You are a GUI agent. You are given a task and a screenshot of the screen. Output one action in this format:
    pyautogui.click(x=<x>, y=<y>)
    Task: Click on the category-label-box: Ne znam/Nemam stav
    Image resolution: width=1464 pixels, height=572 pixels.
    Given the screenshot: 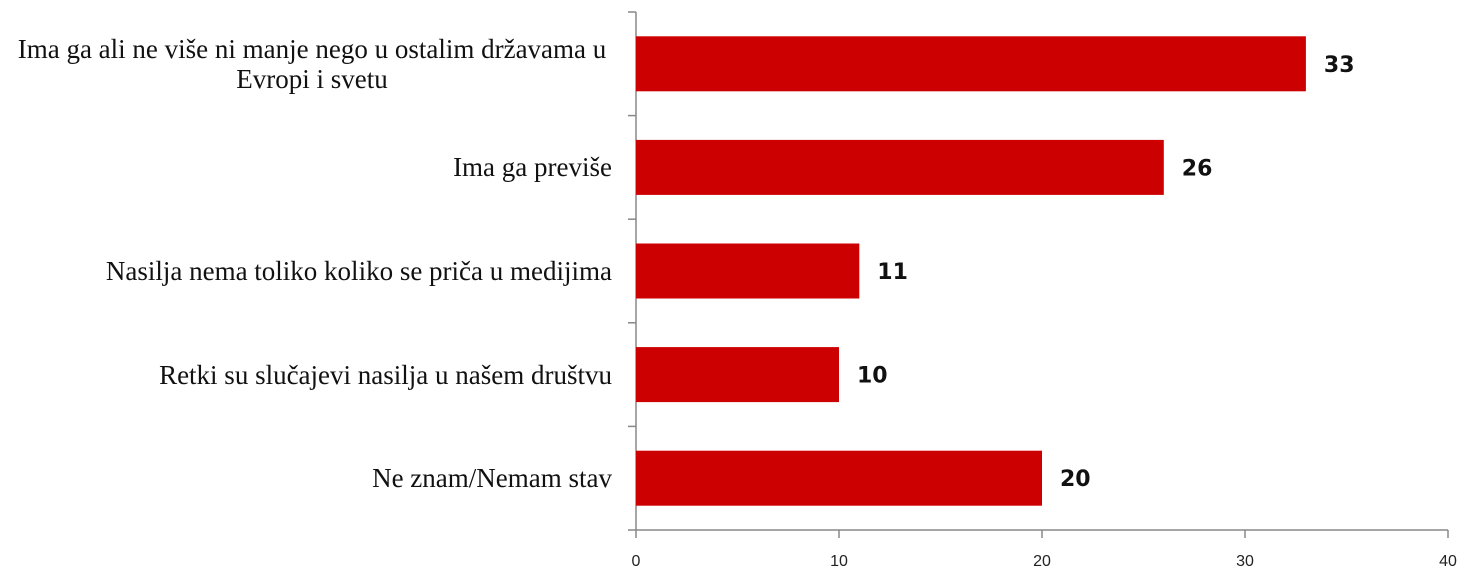 What is the action you would take?
    pyautogui.click(x=306, y=478)
    